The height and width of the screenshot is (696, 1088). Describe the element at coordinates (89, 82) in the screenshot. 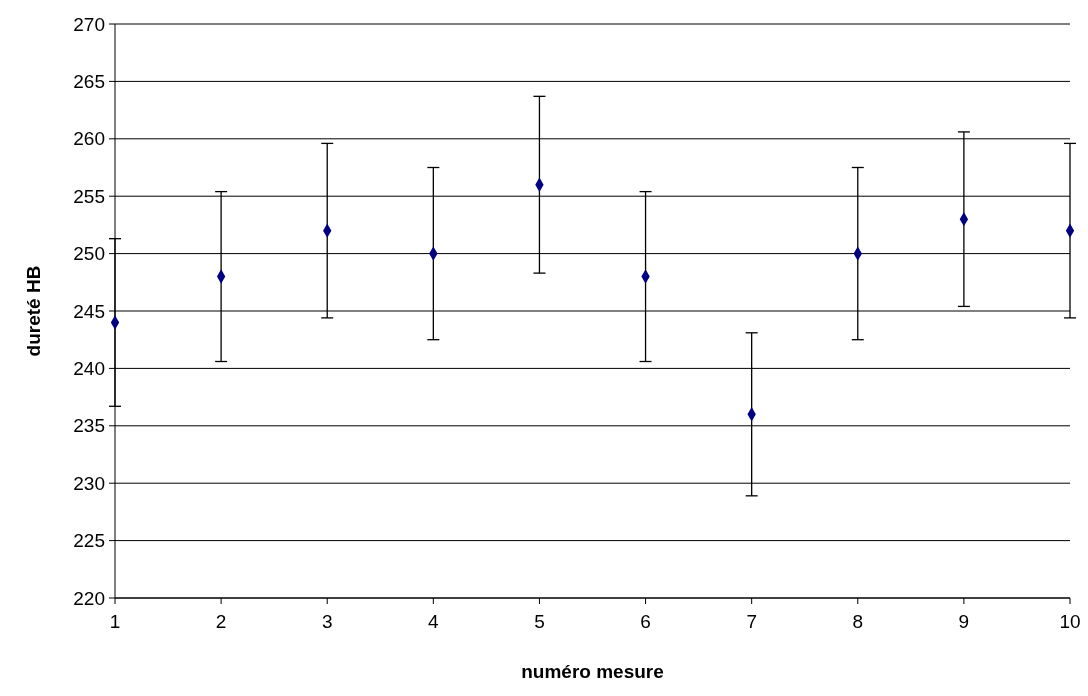

I see `y-tick-label: 265` at that location.